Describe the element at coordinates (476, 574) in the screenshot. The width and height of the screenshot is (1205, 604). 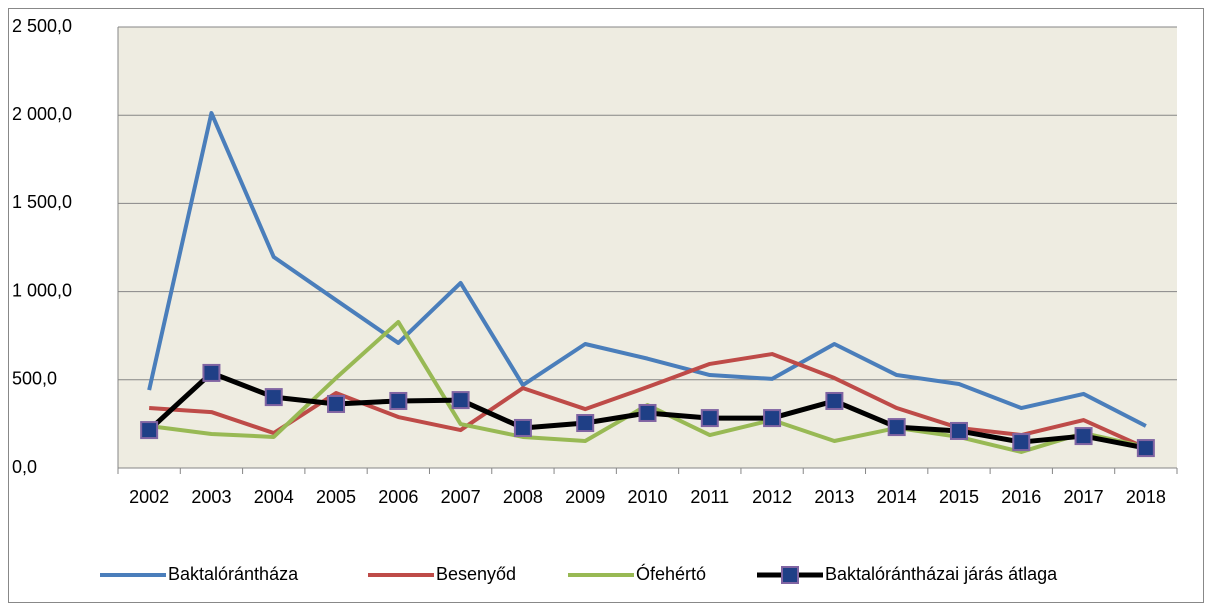
I see `legend-label: Besenyőd` at that location.